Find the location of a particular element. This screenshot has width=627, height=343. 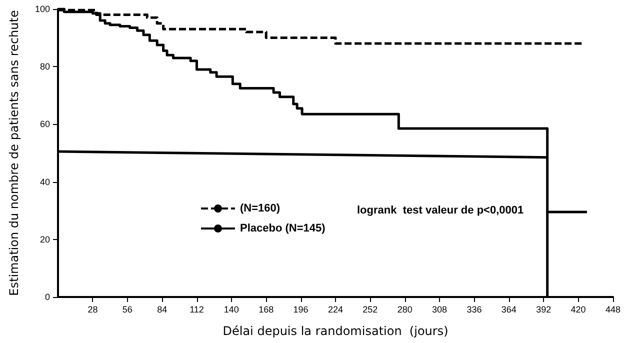

x-tick-label: 280 is located at coordinates (404, 309).